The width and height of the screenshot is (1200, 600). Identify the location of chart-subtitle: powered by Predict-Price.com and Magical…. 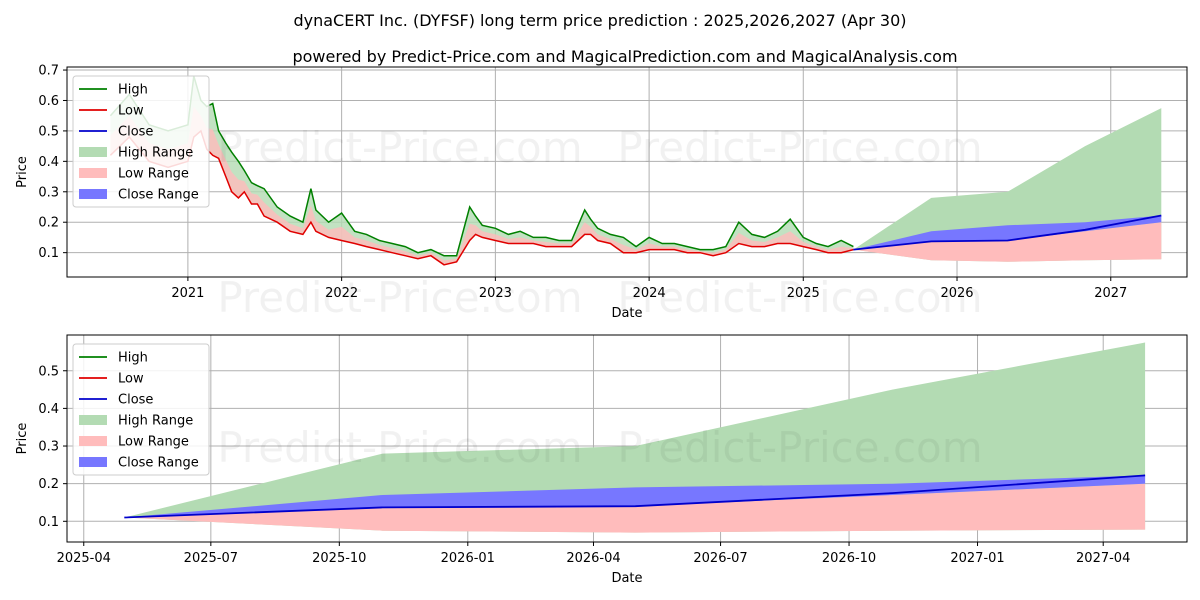
(624, 56).